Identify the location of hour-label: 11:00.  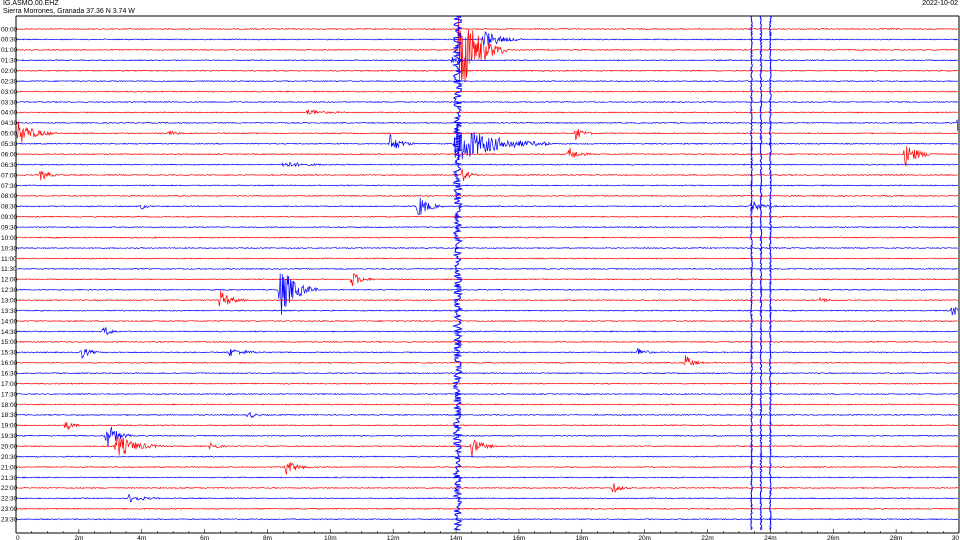
(9, 259).